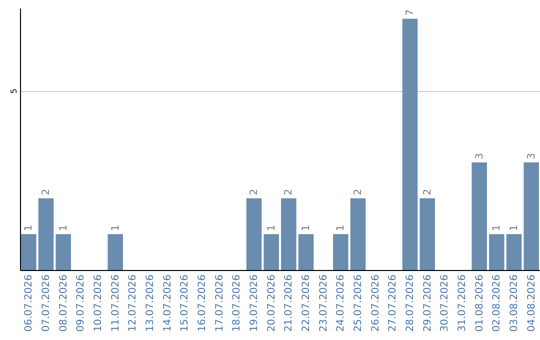 The image size is (540, 340). What do you see at coordinates (410, 12) in the screenshot?
I see `data-label: 7` at bounding box center [410, 12].